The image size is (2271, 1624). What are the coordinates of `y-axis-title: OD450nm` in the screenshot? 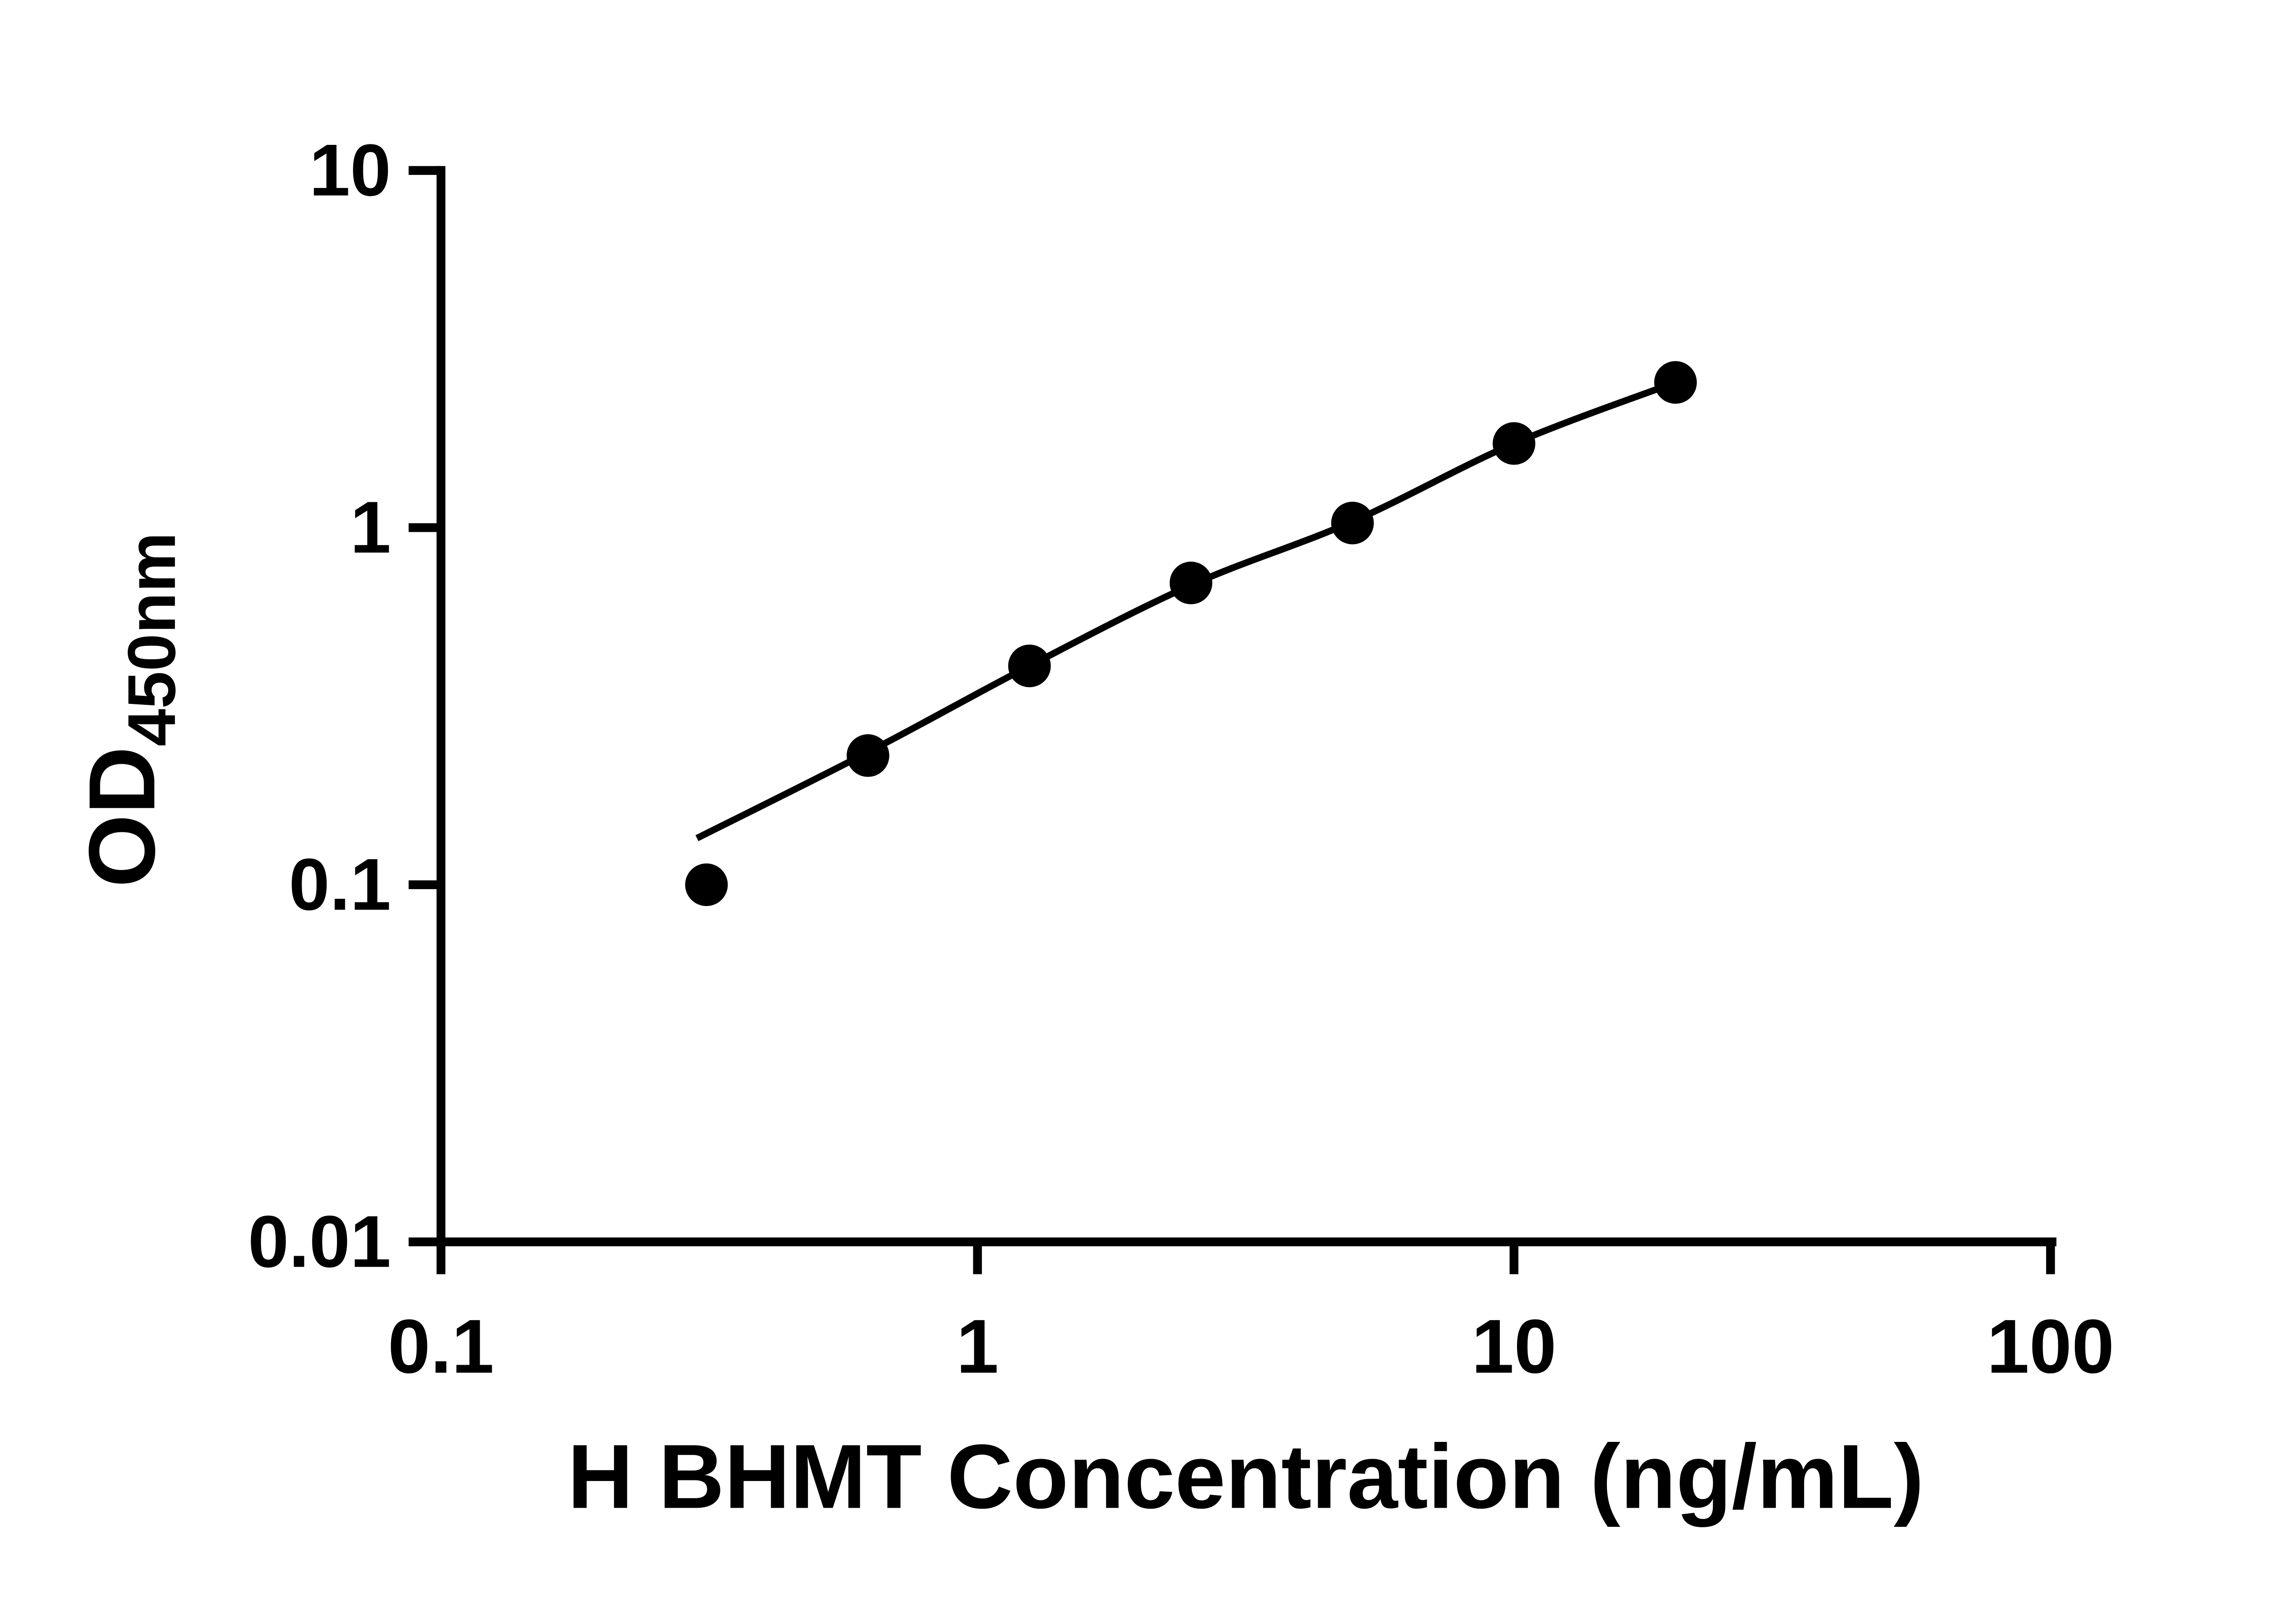 It's located at (129, 709).